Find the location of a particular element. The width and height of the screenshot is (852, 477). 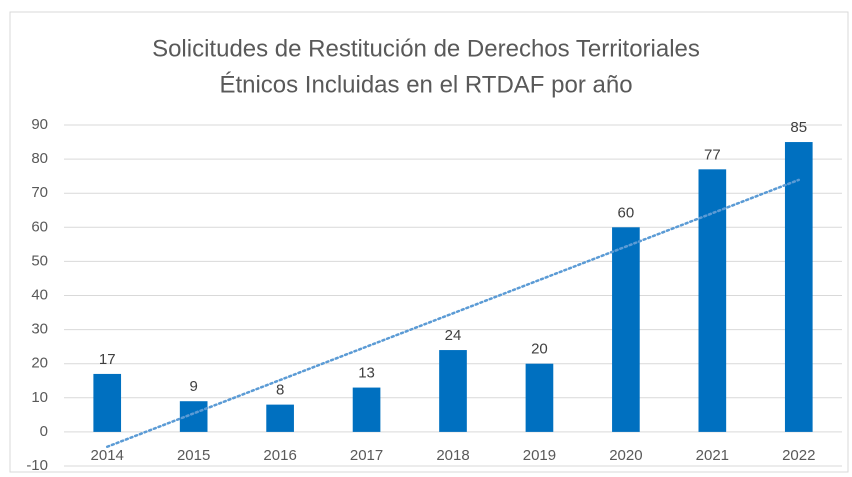

data-label: 20 is located at coordinates (539, 349).